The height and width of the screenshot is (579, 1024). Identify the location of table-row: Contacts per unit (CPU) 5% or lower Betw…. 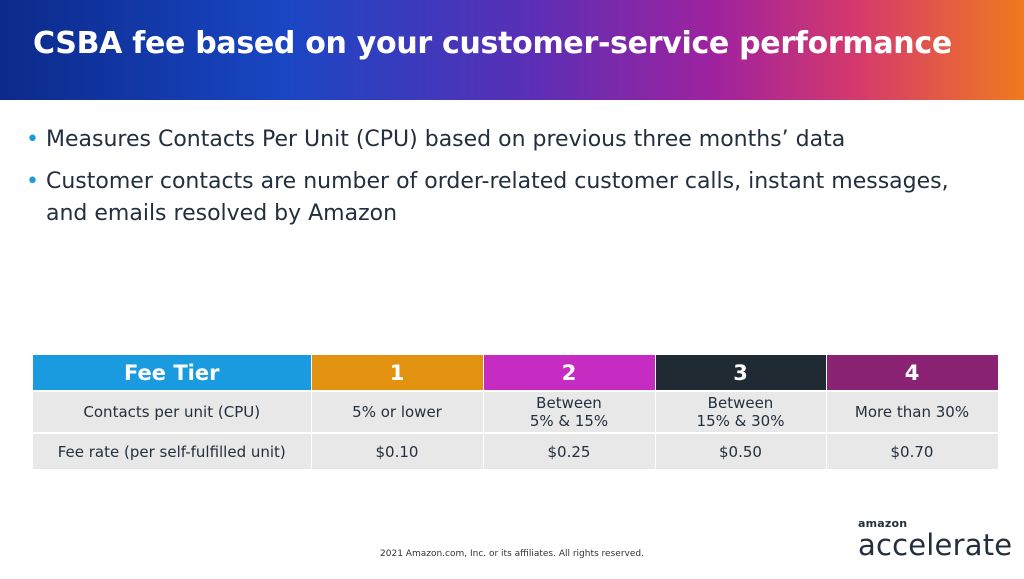
(516, 411).